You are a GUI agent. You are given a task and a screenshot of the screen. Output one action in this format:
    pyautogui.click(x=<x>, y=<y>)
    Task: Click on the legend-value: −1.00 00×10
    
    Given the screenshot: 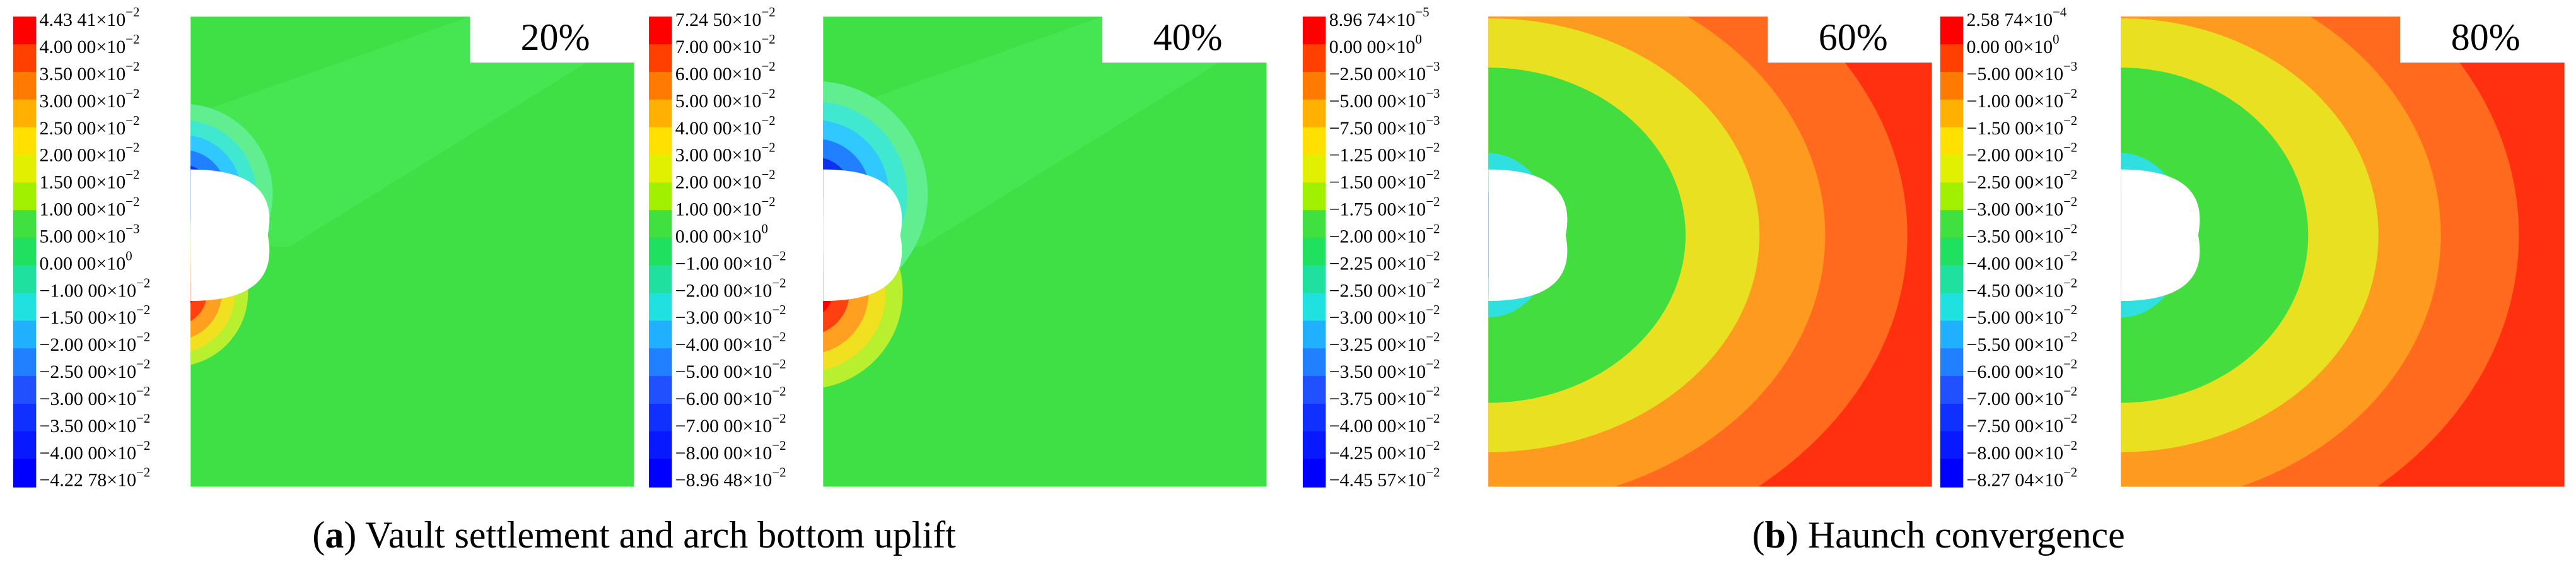 What is the action you would take?
    pyautogui.click(x=723, y=264)
    